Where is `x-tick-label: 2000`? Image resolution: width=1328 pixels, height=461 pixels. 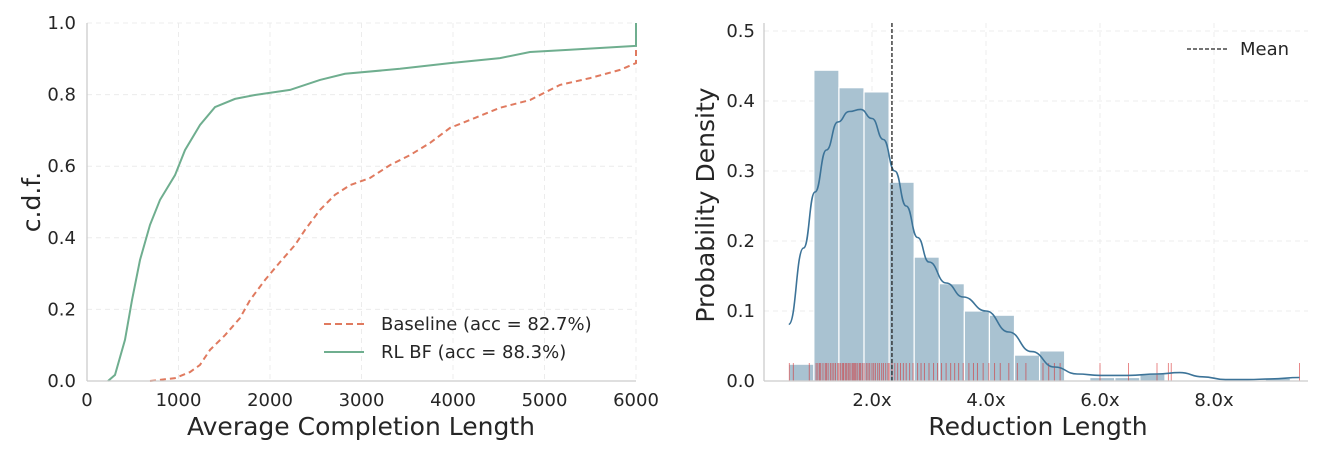
x-tick-label: 2000 is located at coordinates (270, 400).